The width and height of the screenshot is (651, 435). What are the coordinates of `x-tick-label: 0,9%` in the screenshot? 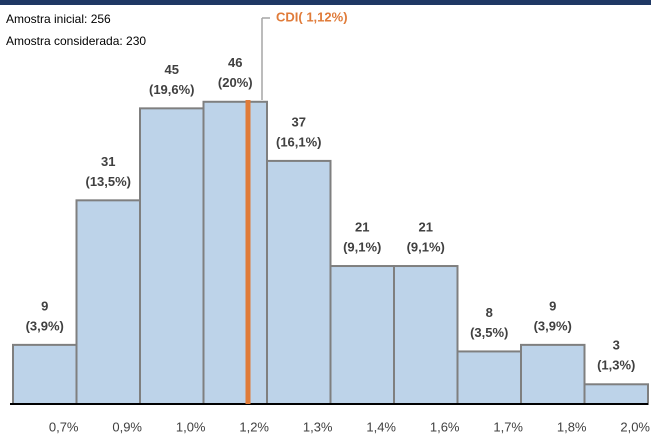 It's located at (127, 426).